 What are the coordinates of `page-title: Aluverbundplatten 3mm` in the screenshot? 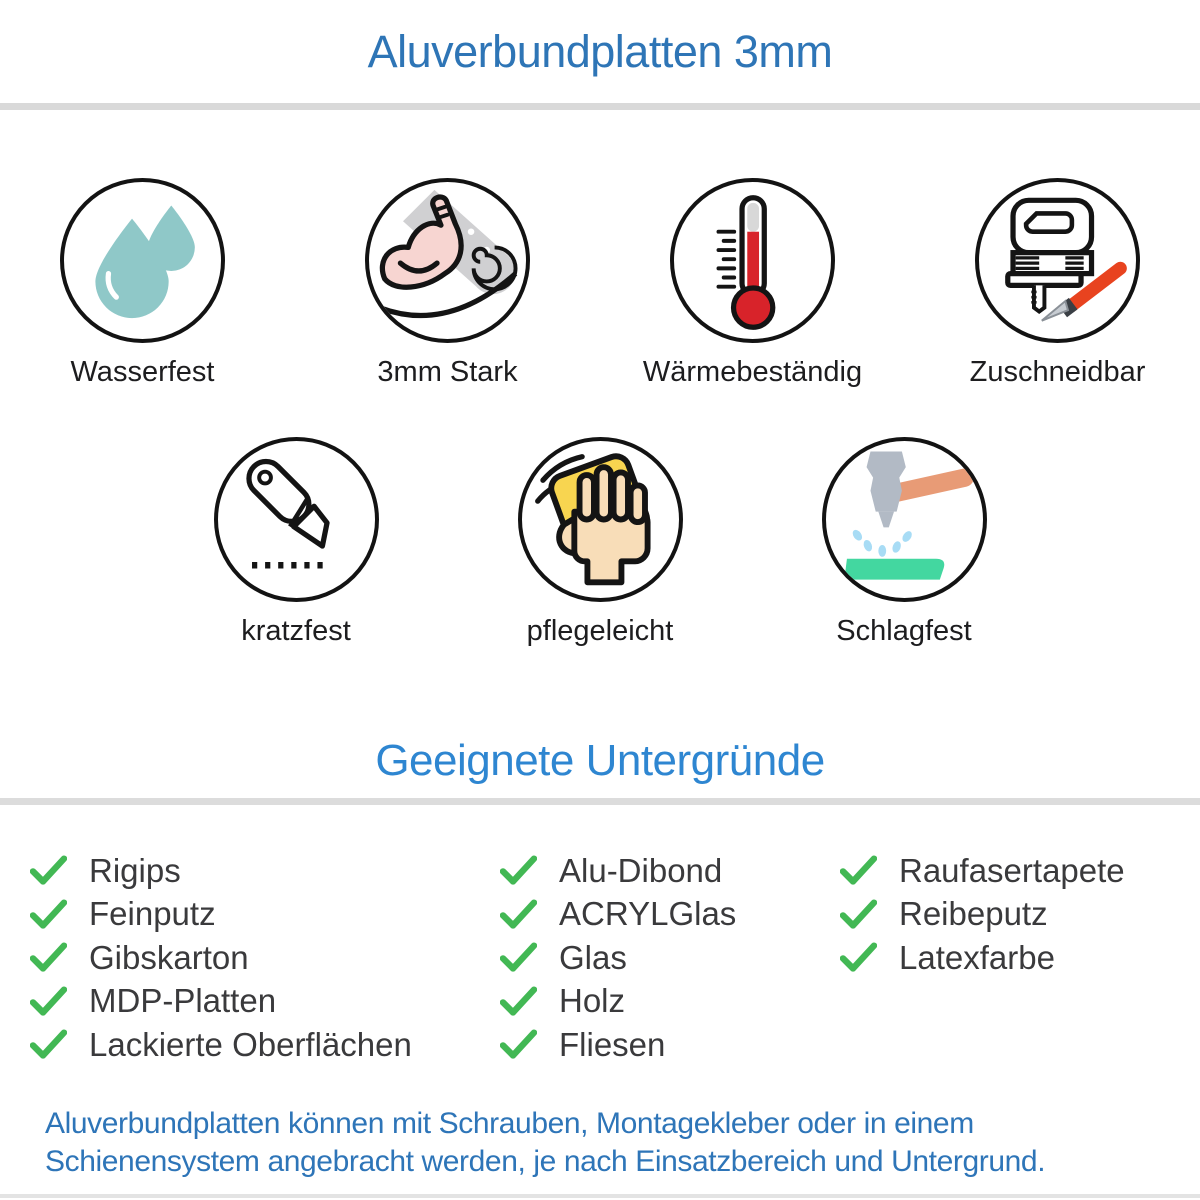 It's located at (600, 51).